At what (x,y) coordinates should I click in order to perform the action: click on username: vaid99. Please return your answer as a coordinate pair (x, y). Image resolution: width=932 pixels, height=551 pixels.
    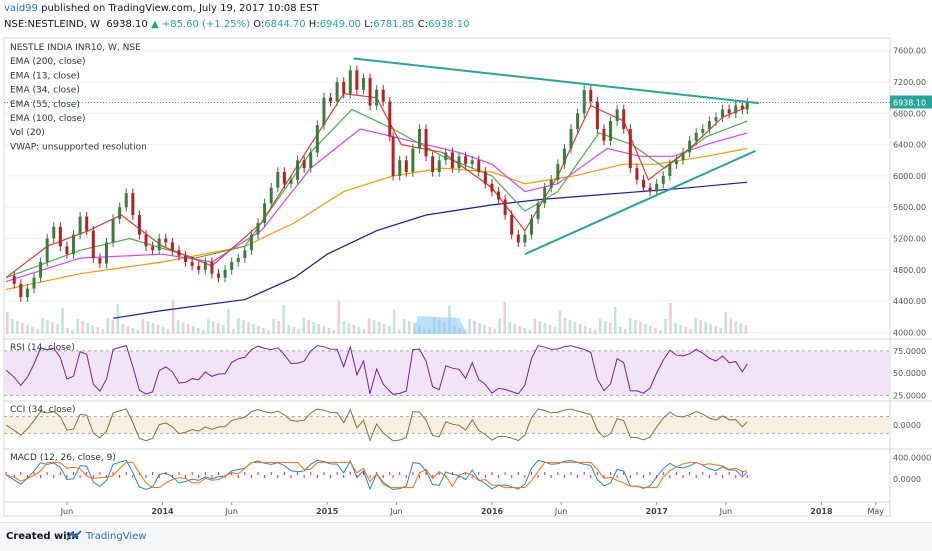
    Looking at the image, I should click on (21, 8).